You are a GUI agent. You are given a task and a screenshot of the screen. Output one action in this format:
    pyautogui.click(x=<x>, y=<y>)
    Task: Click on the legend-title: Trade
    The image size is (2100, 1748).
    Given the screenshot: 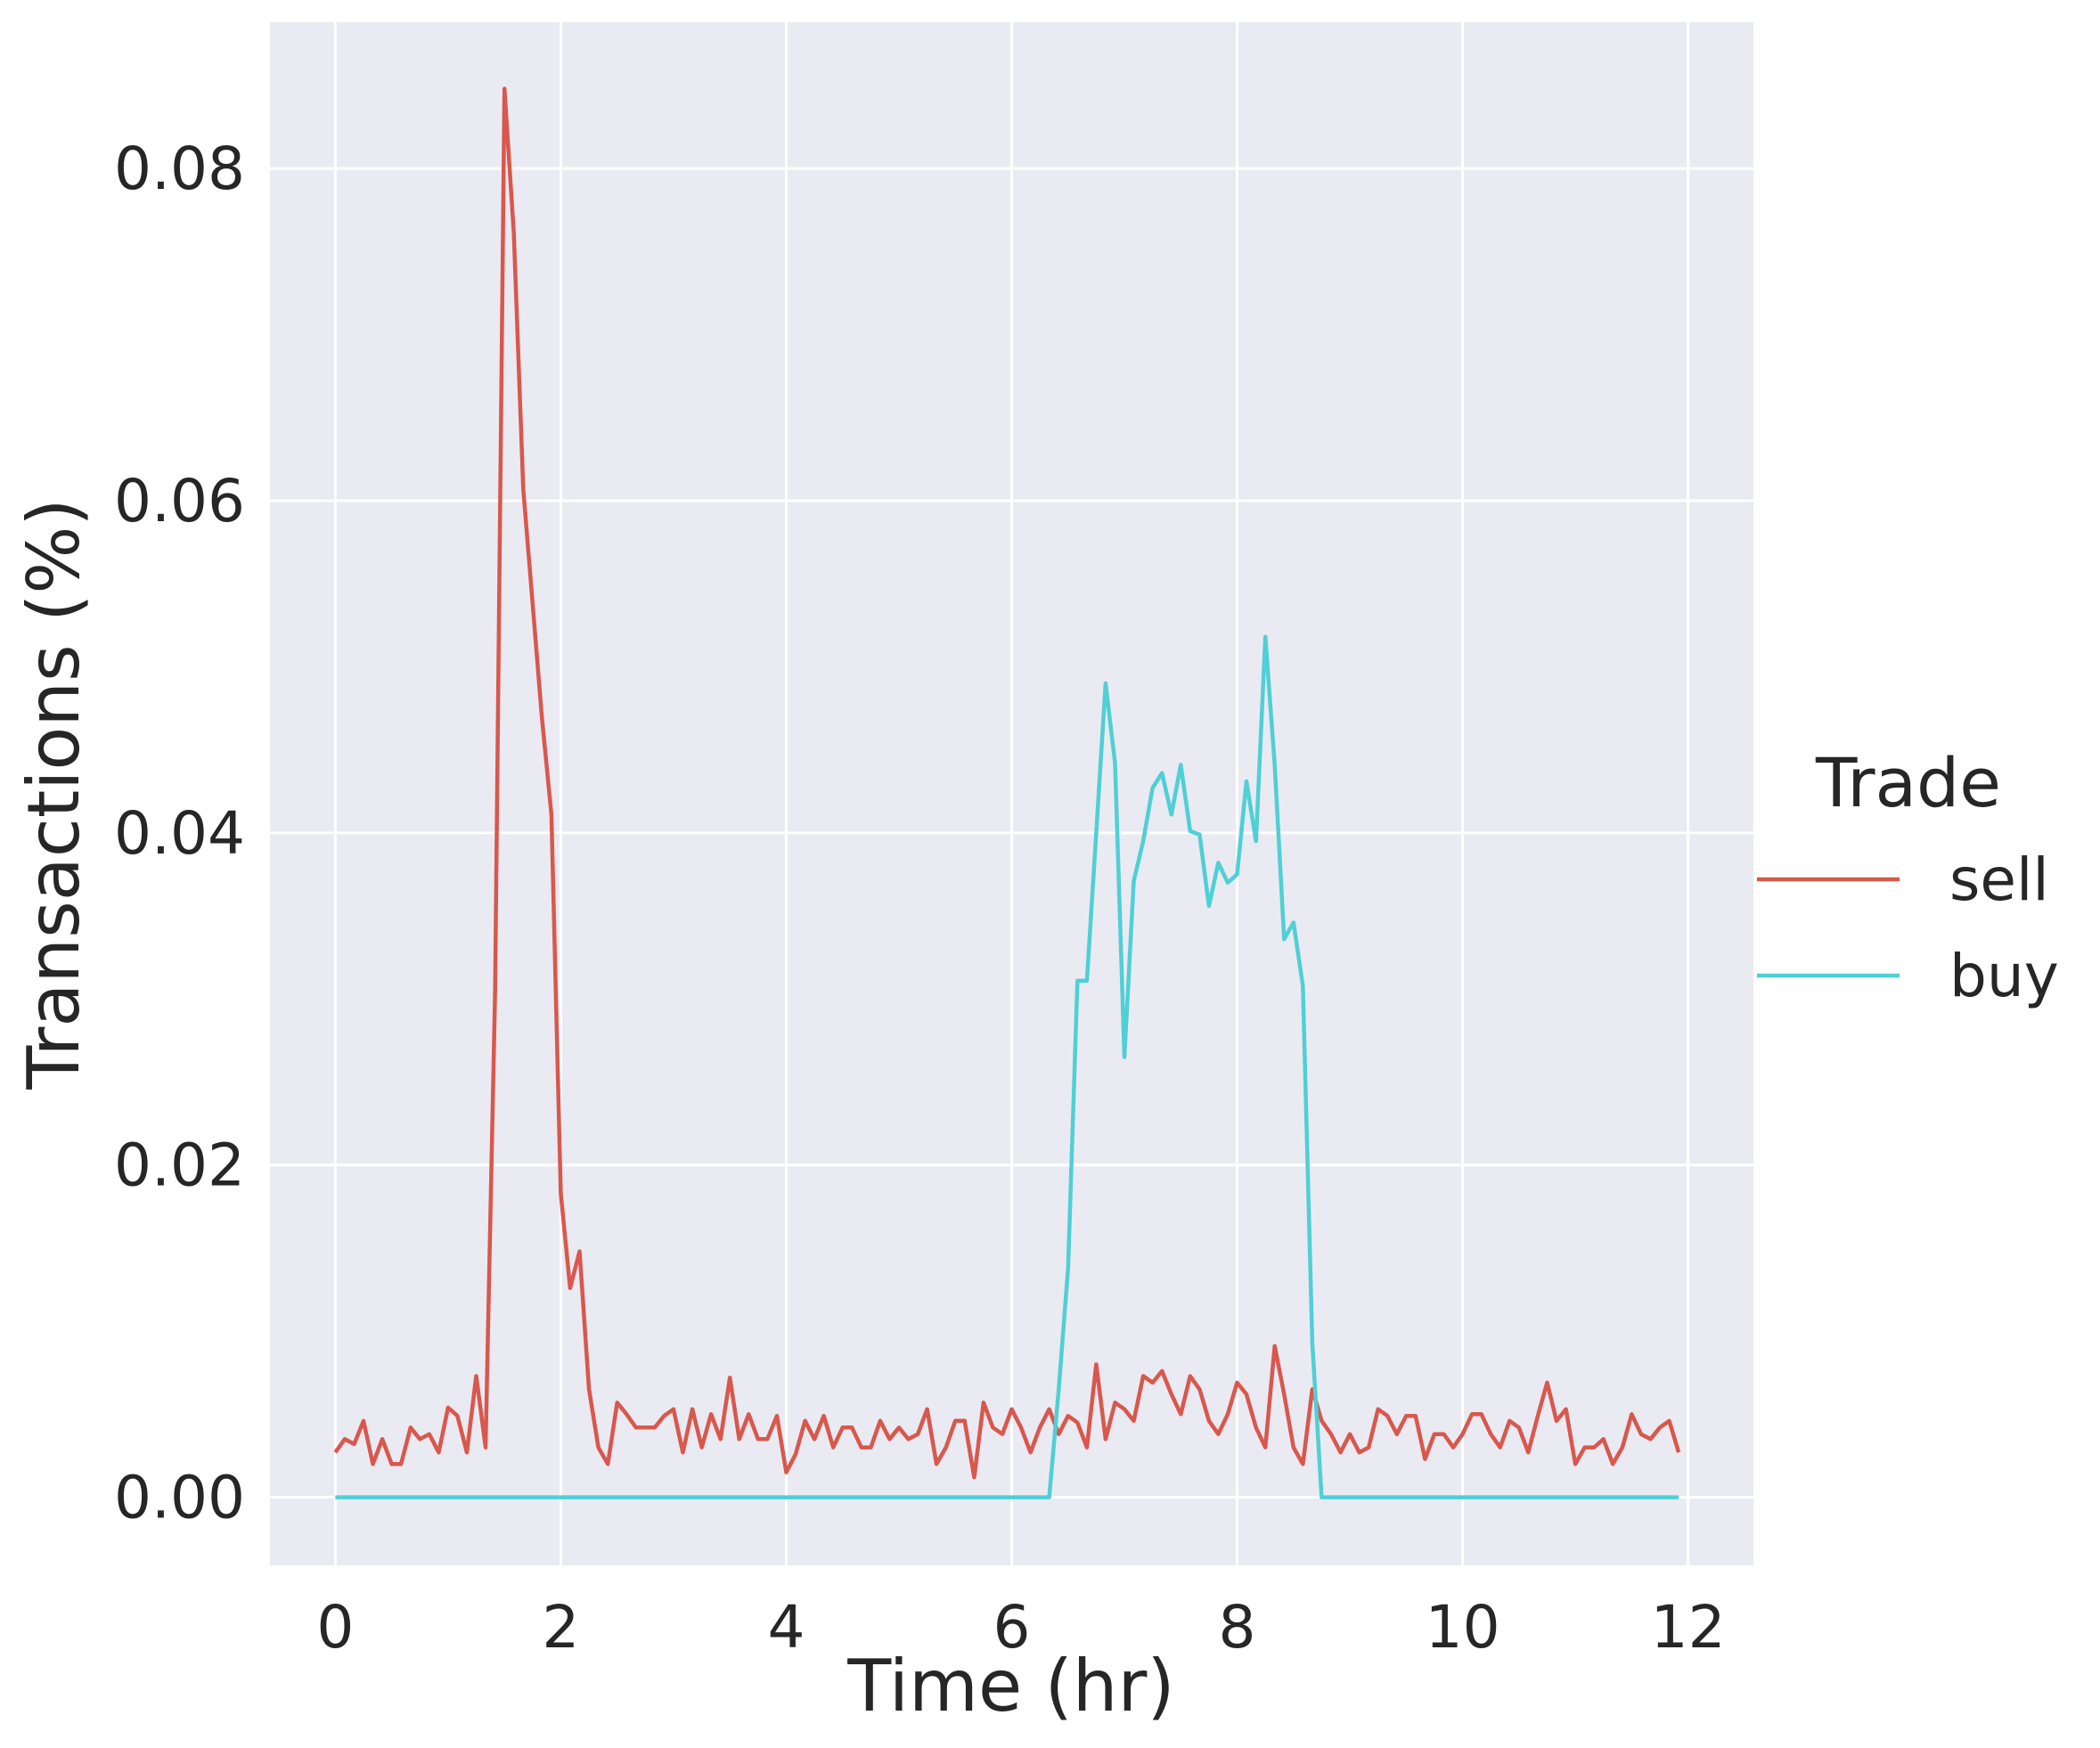 What is the action you would take?
    pyautogui.click(x=1908, y=783)
    